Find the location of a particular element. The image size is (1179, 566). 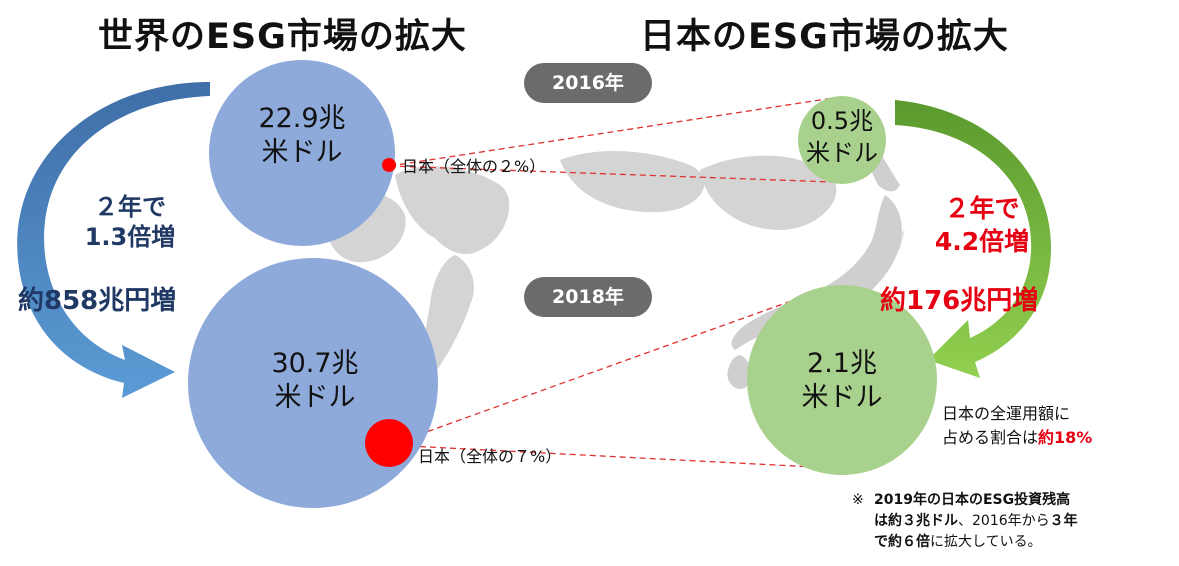

japan-share-2018-label: 日本（全体の７%） is located at coordinates (490, 456).